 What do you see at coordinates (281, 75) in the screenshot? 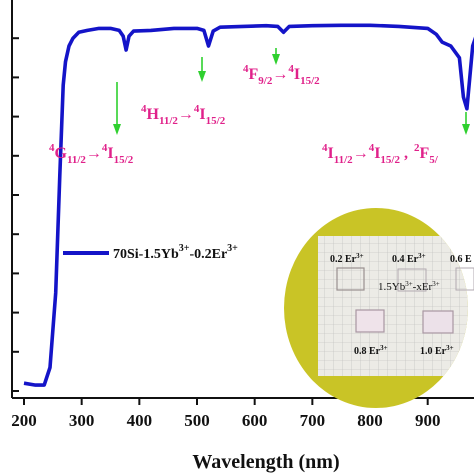
I see `annotation-f9: 4F9/2→4I15/2` at bounding box center [281, 75].